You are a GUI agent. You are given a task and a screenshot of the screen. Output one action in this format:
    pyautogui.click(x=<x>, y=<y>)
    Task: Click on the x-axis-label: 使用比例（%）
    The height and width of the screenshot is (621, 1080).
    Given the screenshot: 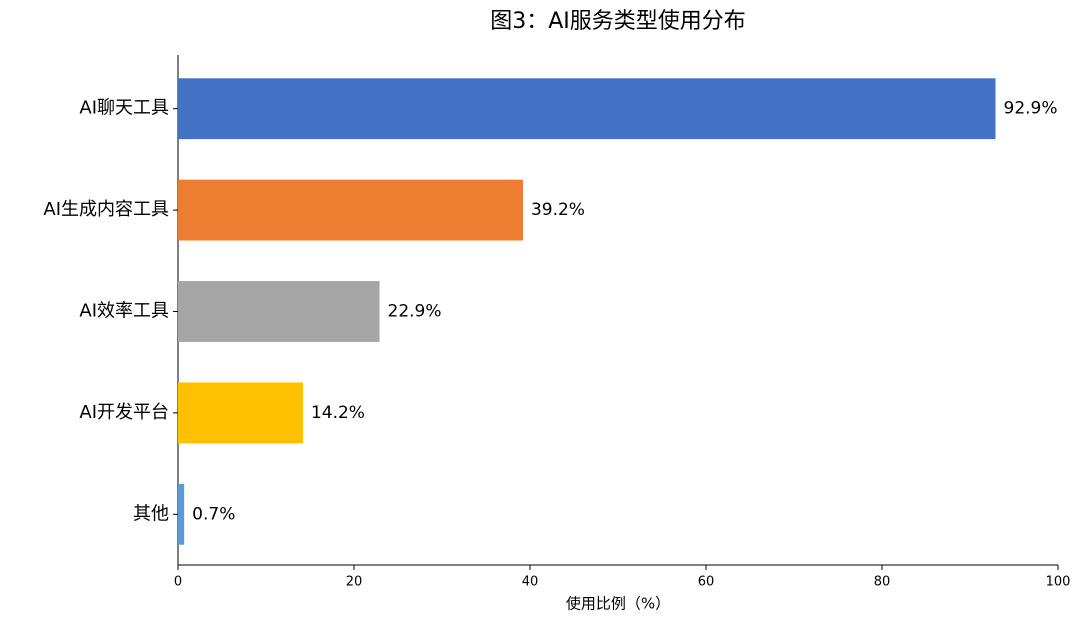 What is the action you would take?
    pyautogui.click(x=618, y=604)
    